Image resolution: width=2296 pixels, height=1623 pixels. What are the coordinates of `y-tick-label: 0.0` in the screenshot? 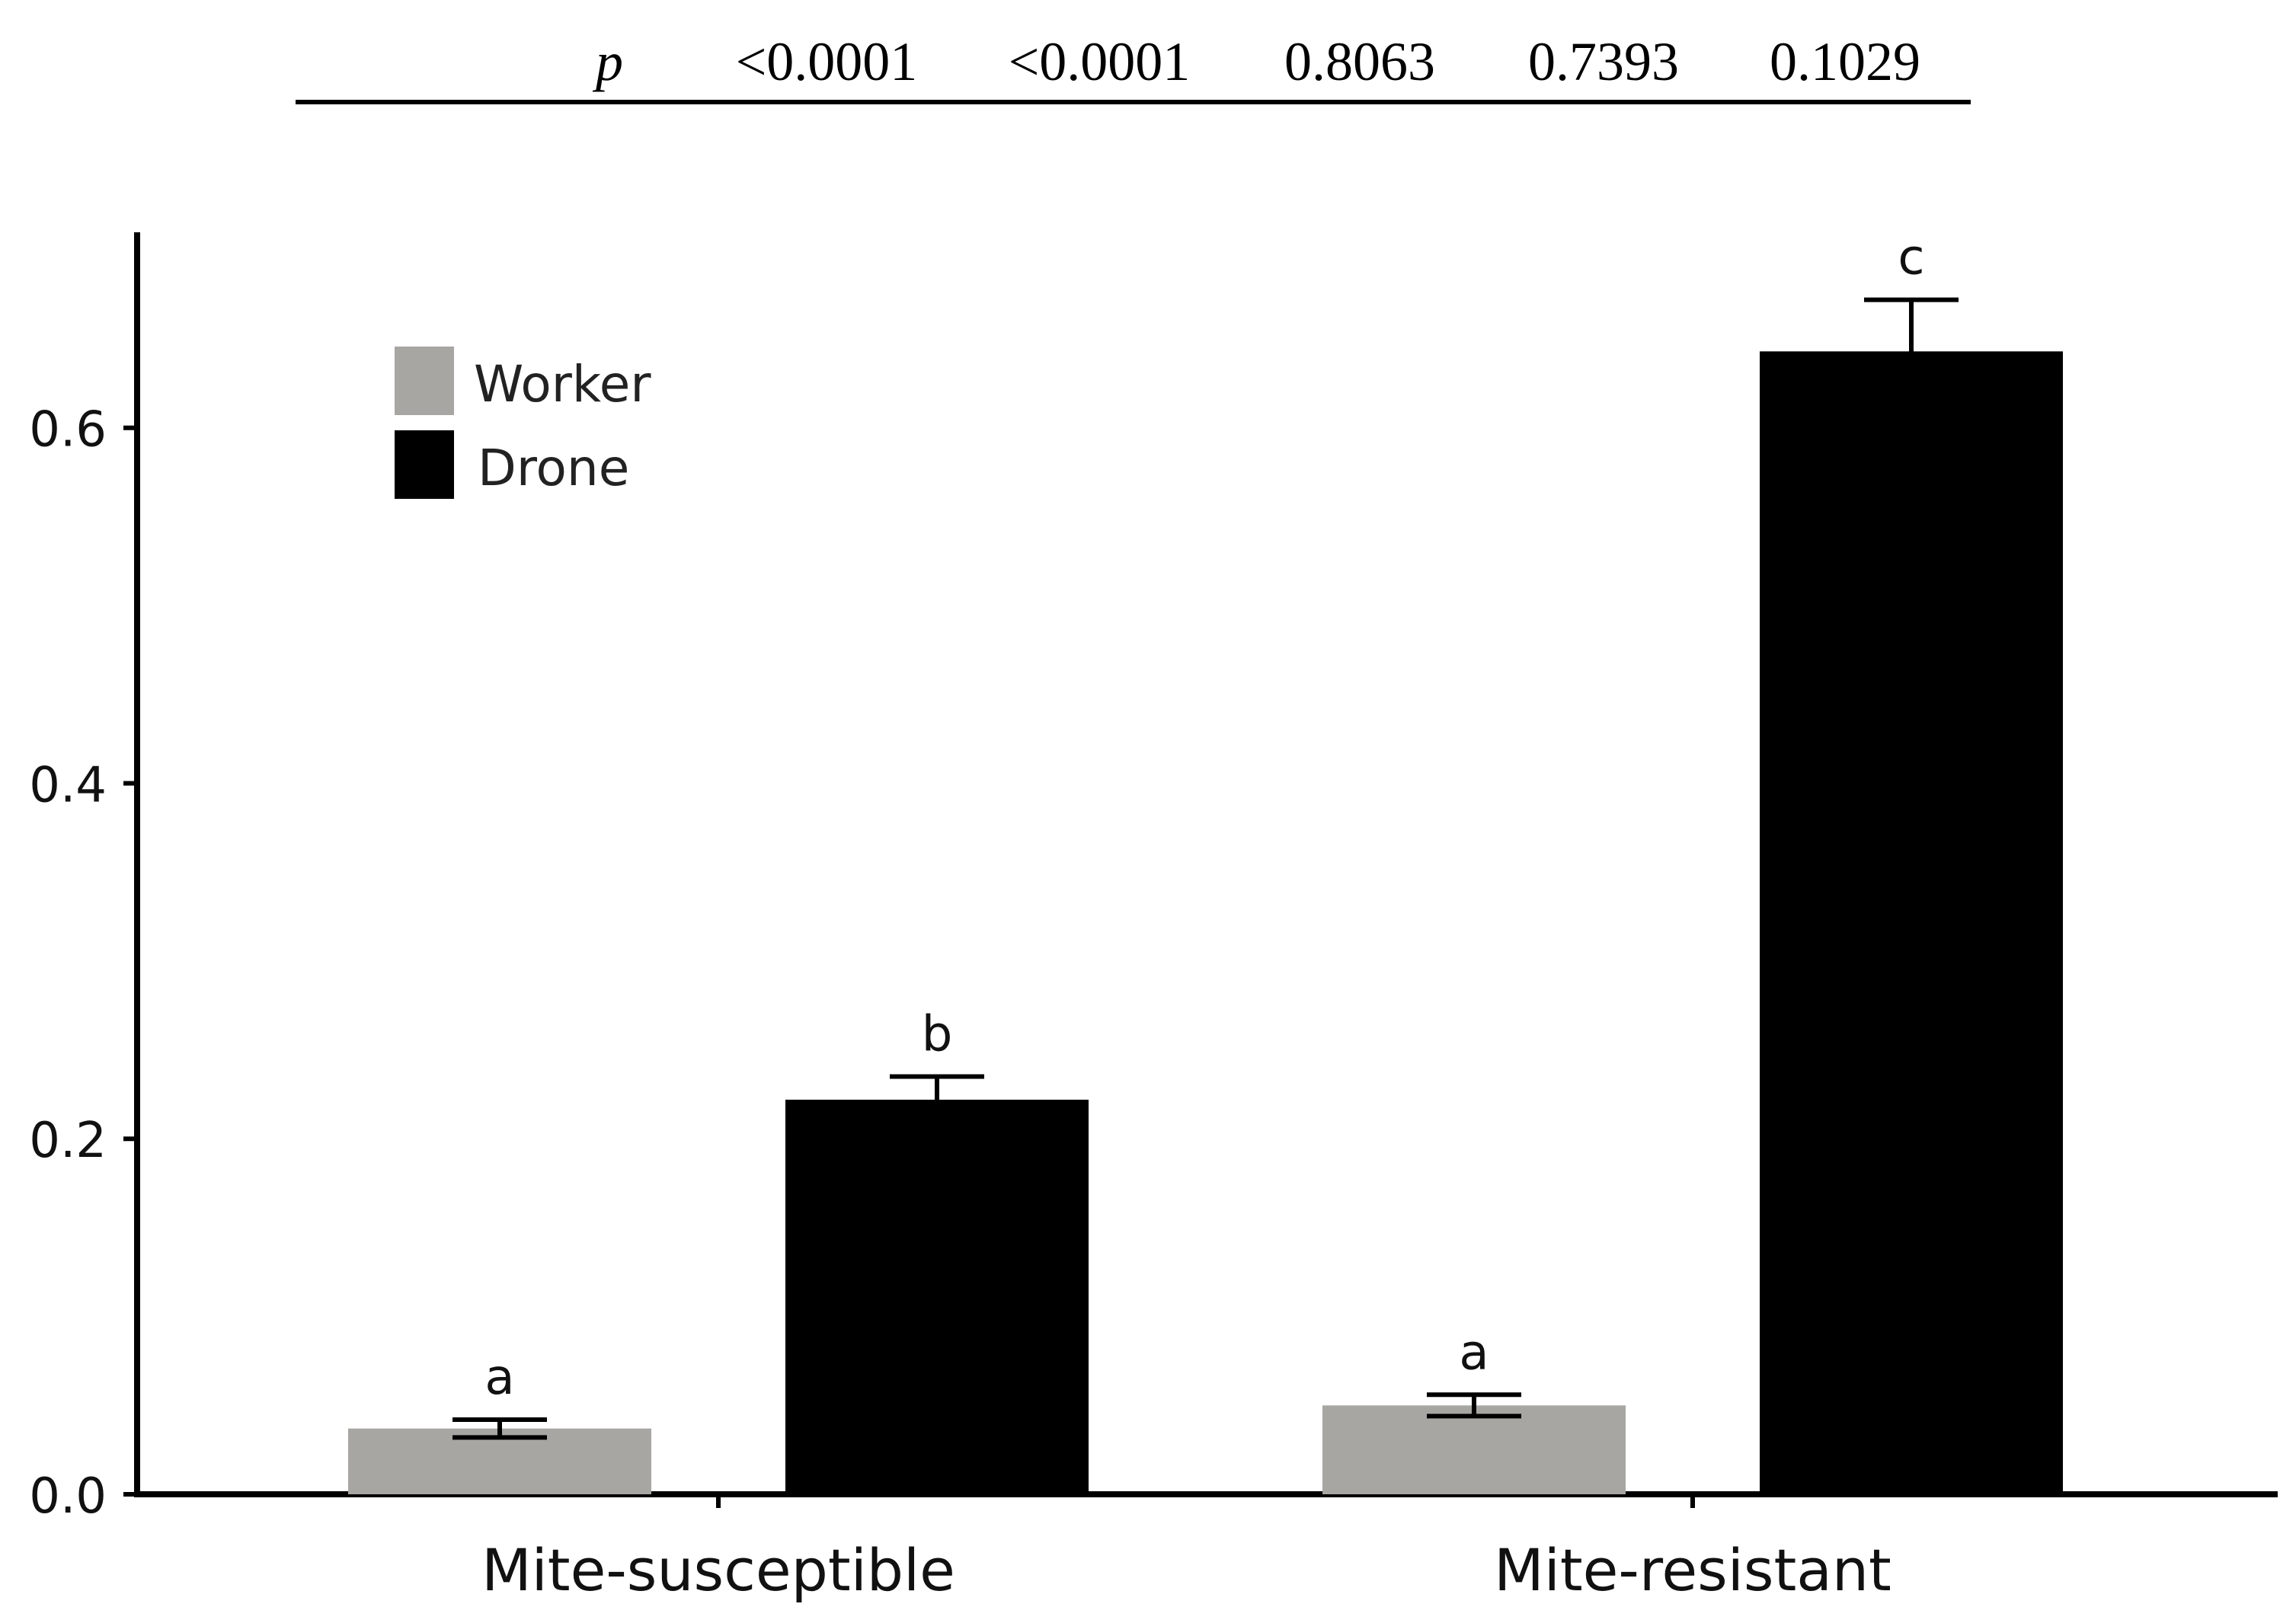 It's located at (68, 1496).